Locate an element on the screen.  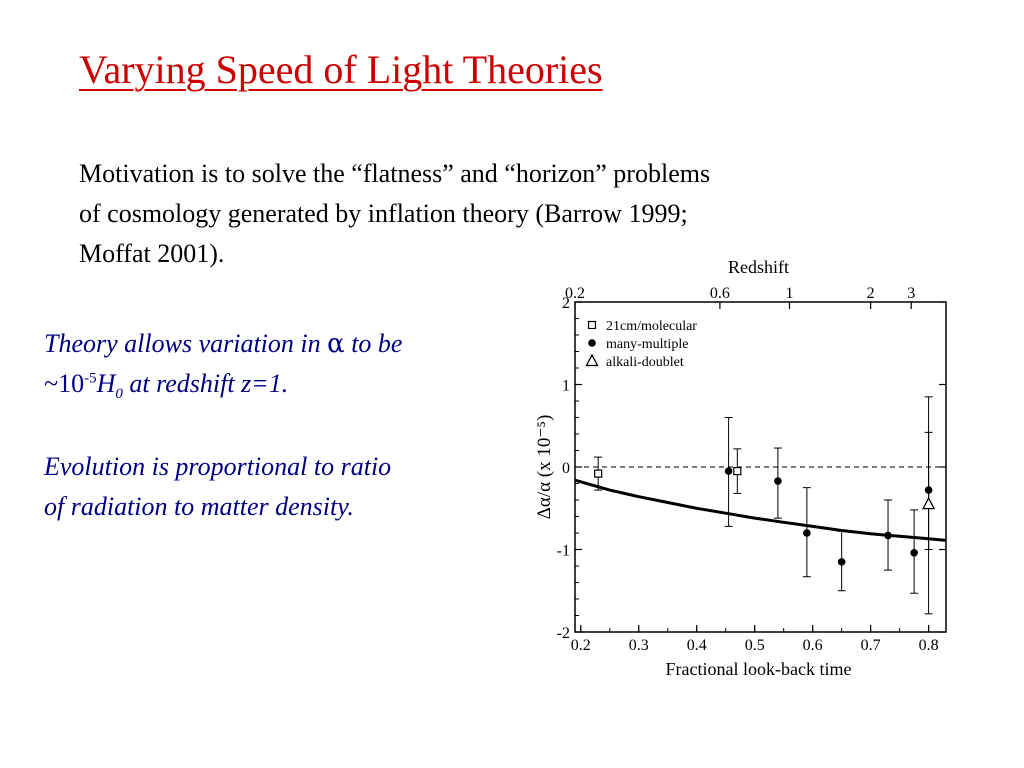
x-tick-label: 0.7 is located at coordinates (871, 645).